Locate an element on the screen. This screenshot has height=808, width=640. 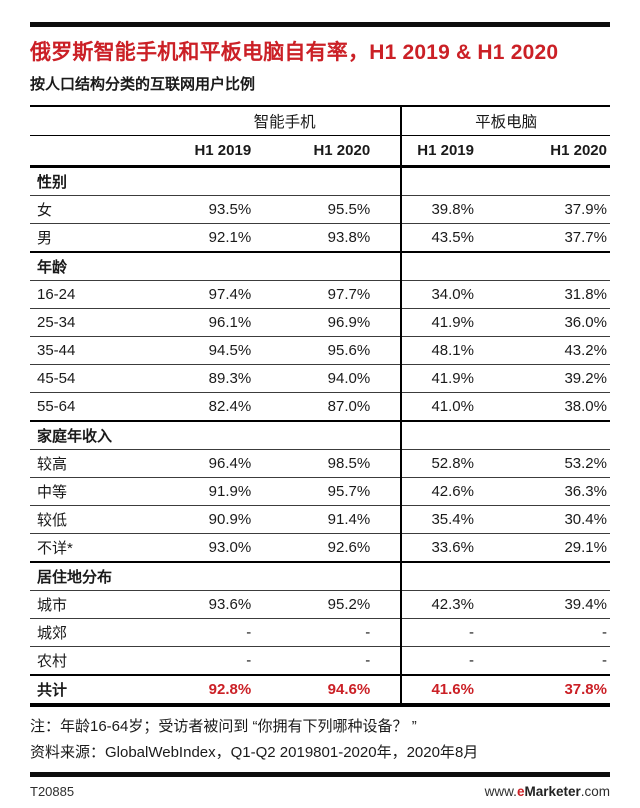
cell-smartphone-h1-2020: 91.4% is located at coordinates (349, 519).